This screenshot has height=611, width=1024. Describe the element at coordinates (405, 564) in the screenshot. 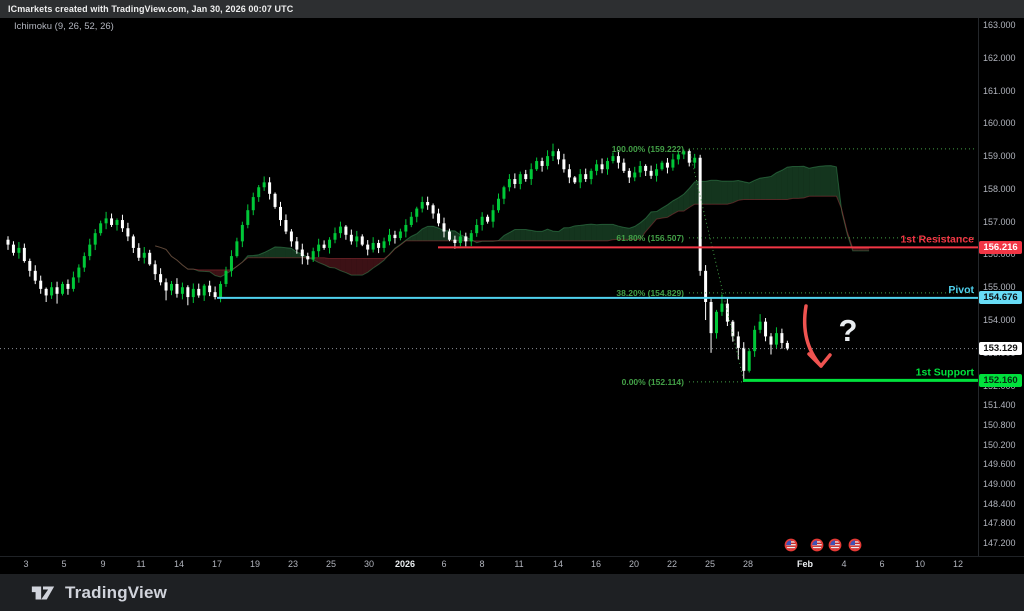

I see `time-tick: 2026` at that location.